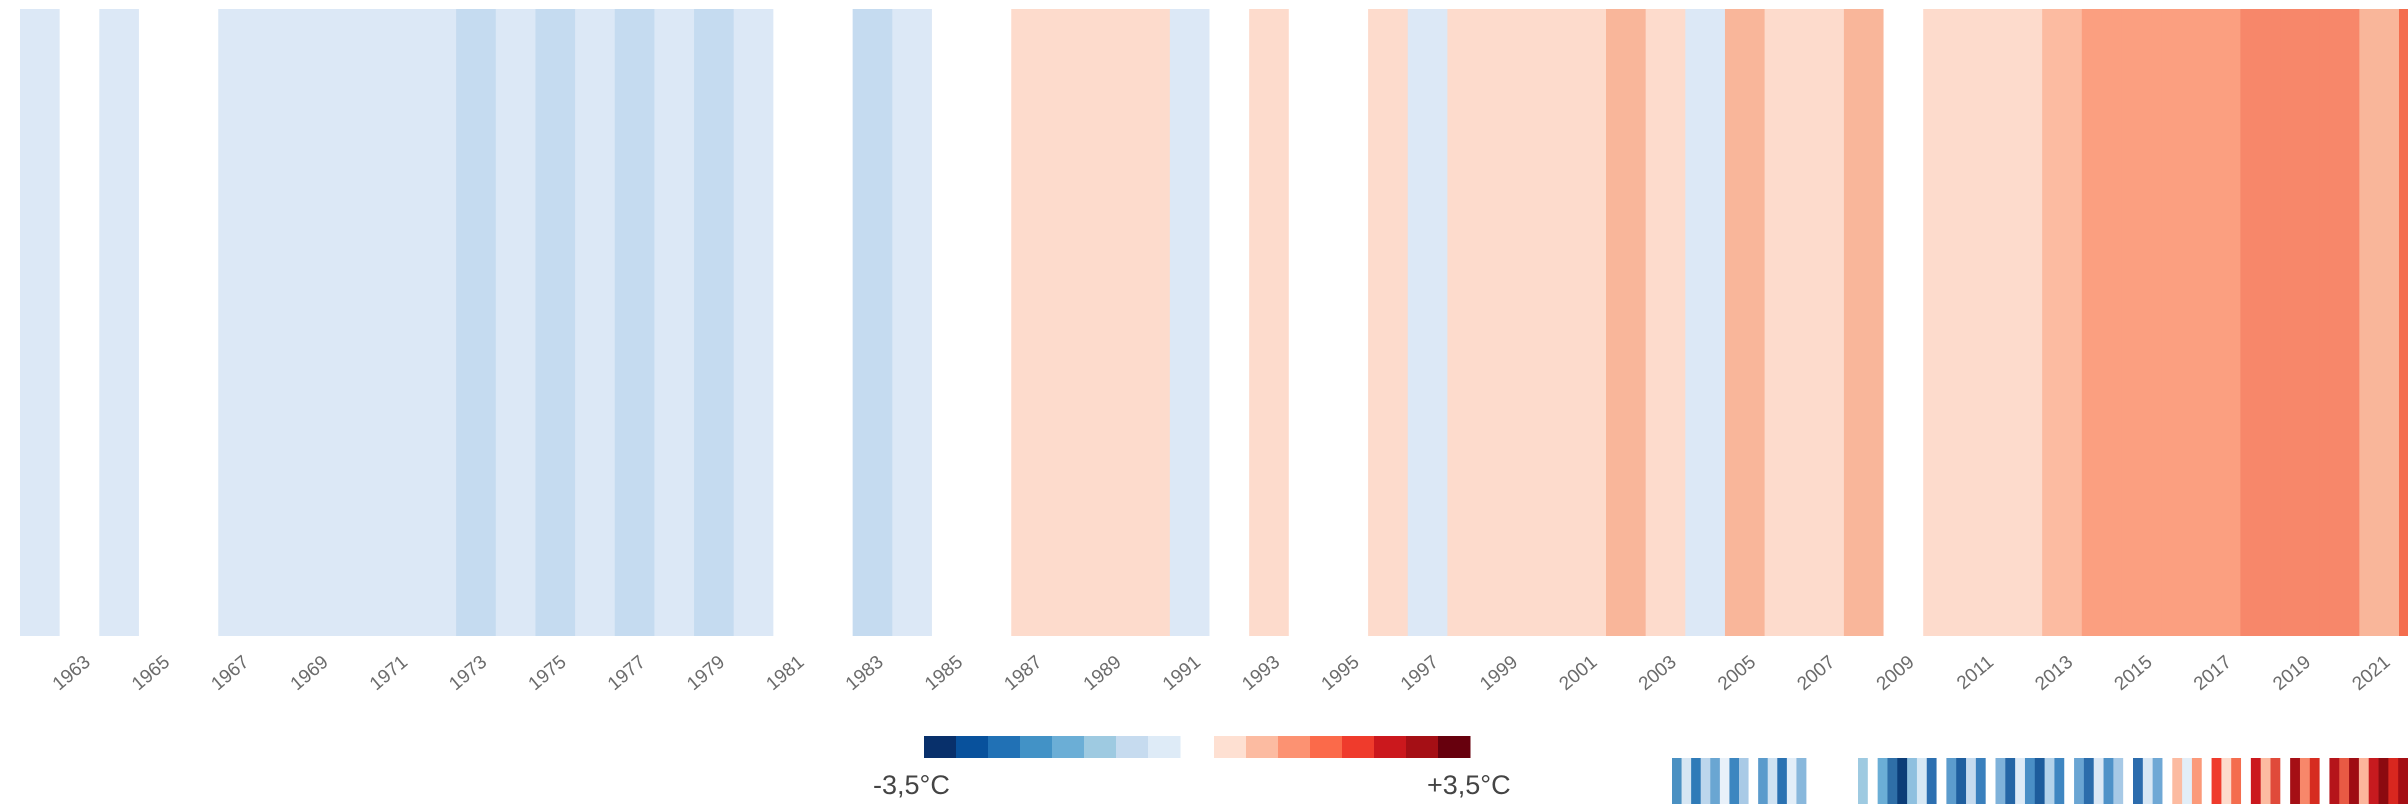 The image size is (2408, 804). I want to click on stripe-2010, so click(1943, 322).